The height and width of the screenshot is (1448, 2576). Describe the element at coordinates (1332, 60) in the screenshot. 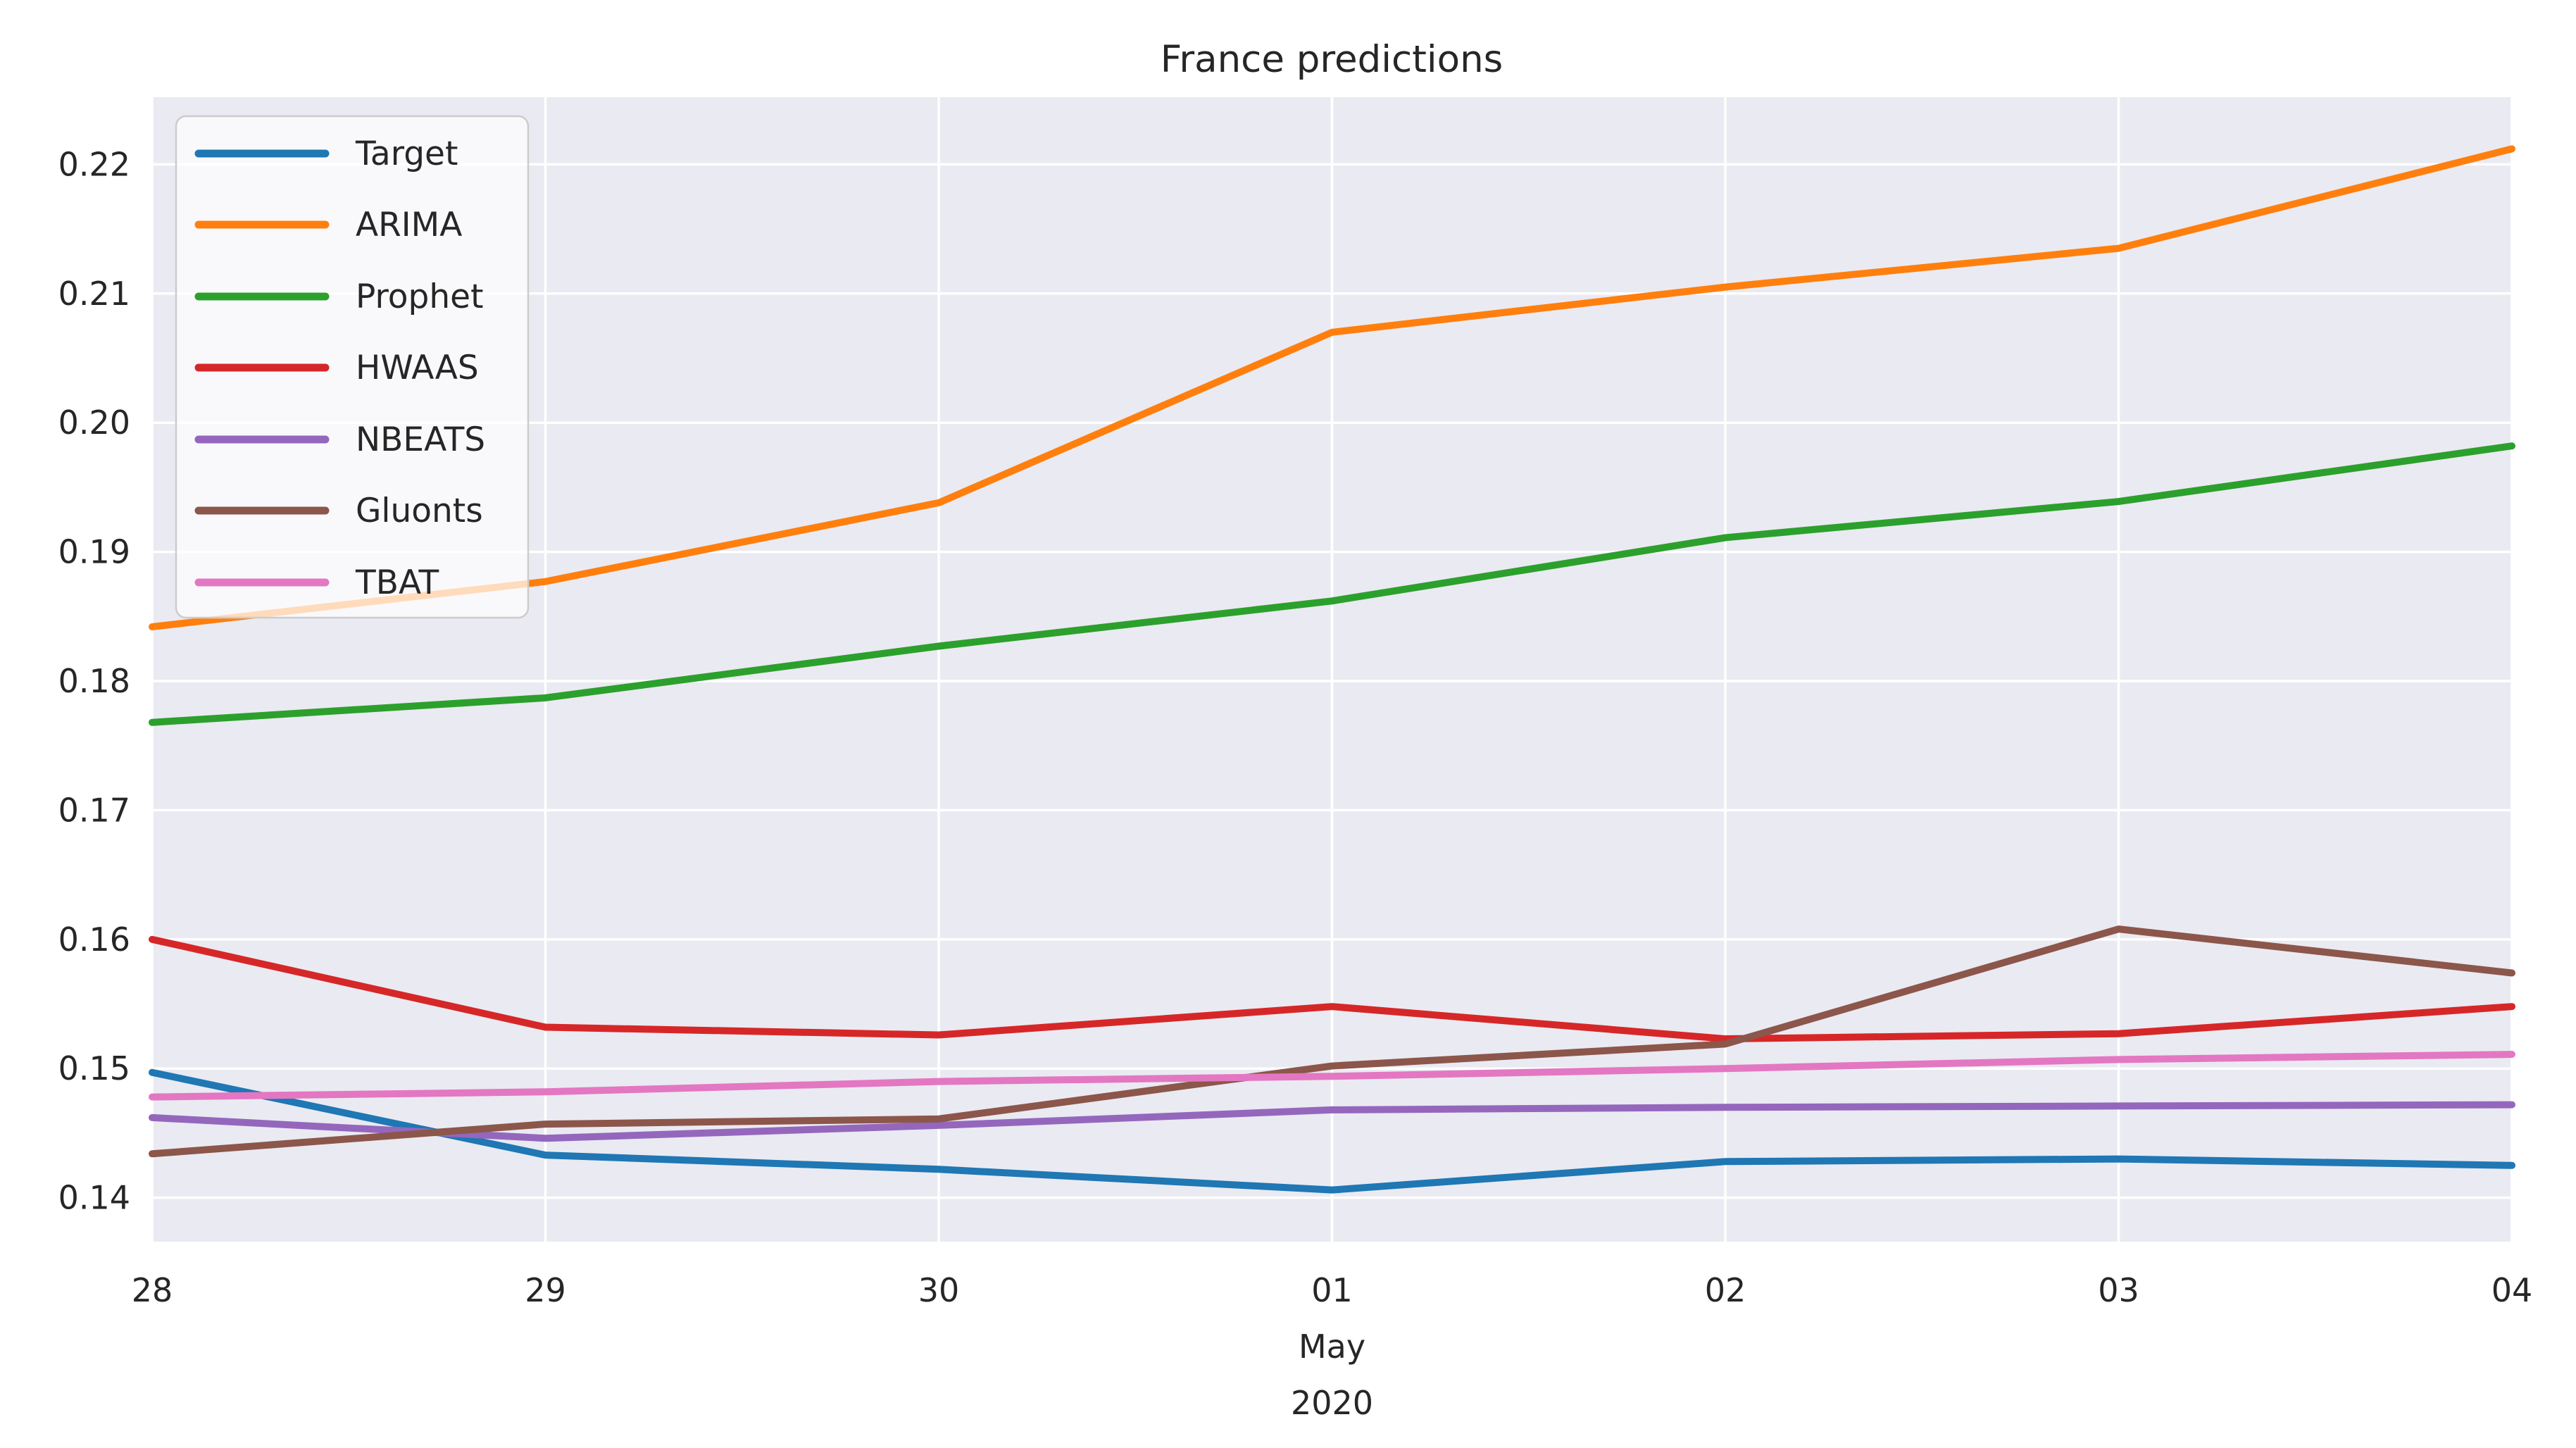

I see `chart-title: France predictions` at that location.